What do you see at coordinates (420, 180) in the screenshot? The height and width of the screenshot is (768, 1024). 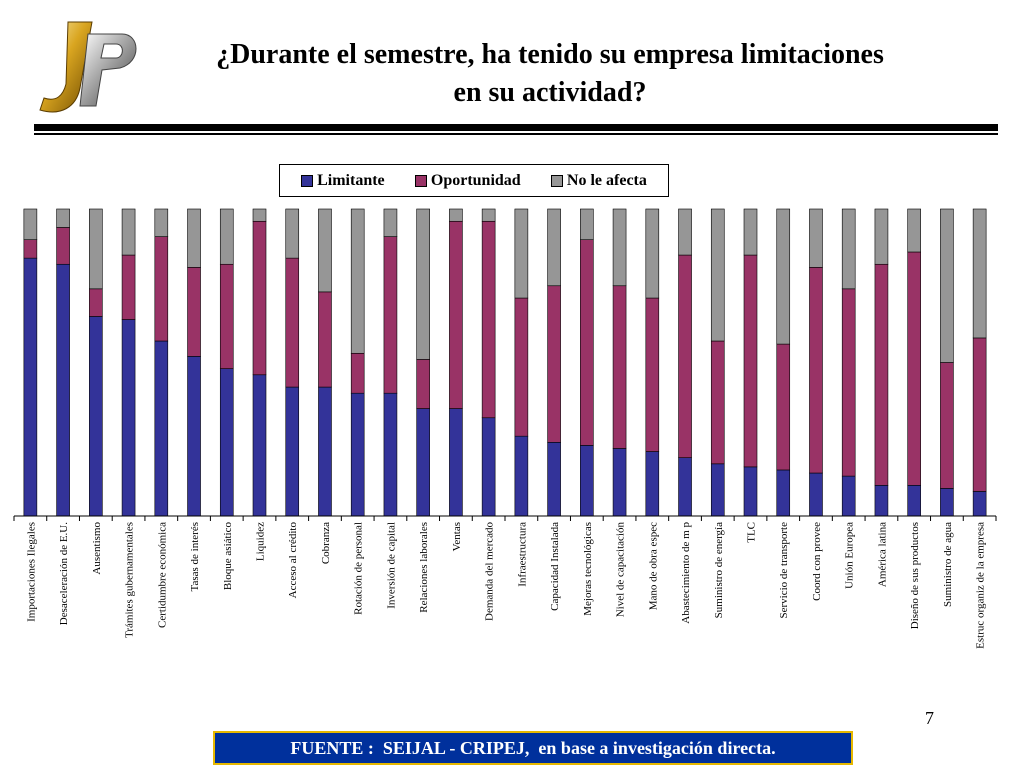 I see `legend-swatch-oportunidad` at bounding box center [420, 180].